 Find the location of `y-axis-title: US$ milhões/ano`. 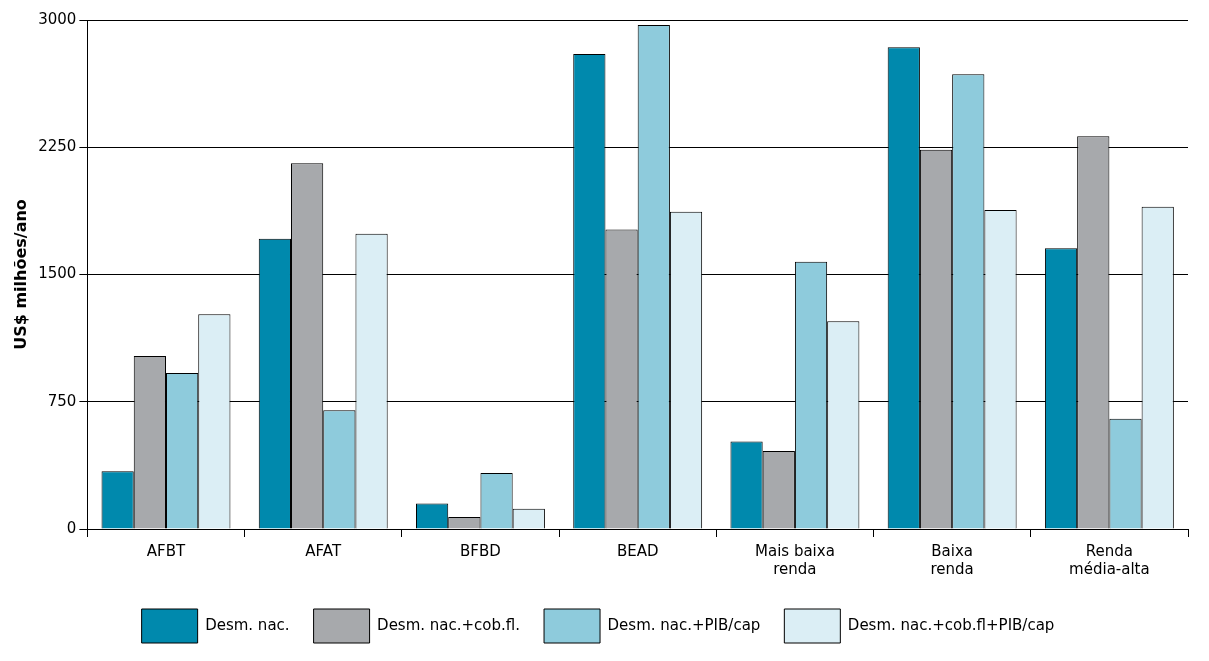

y-axis-title: US$ milhões/ano is located at coordinates (20, 274).